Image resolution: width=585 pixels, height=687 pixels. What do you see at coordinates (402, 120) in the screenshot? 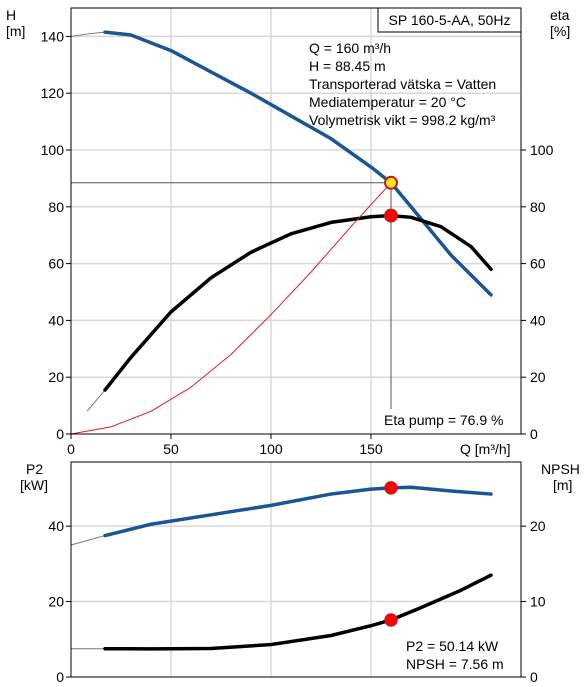
I see `info-line-5: Volymetrisk vikt = 998.2 kg/m³` at bounding box center [402, 120].